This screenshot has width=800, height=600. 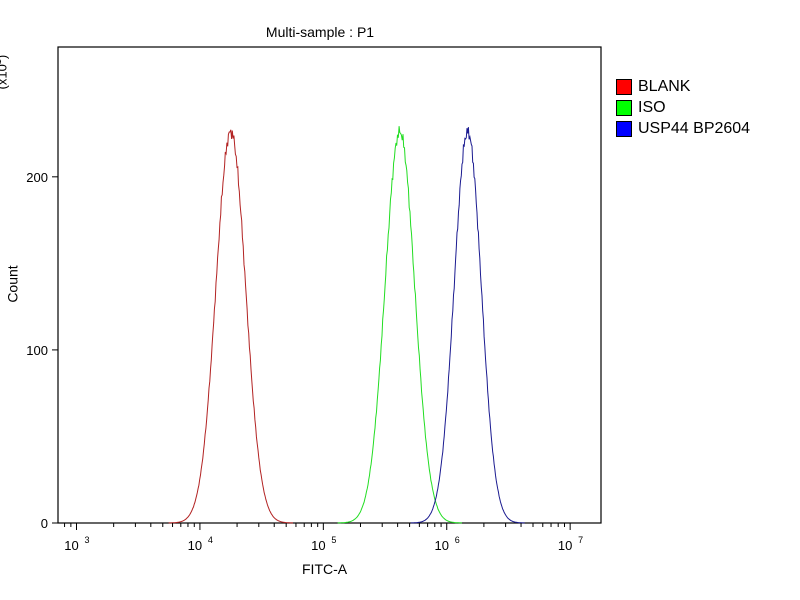 I want to click on series-line-usp44-bp2604, so click(x=467, y=325).